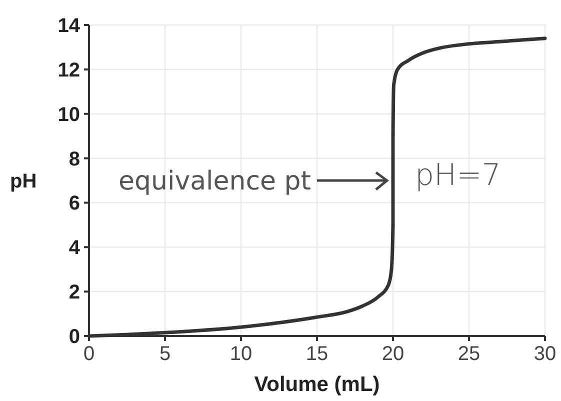  I want to click on annotation: pH=7, so click(458, 175).